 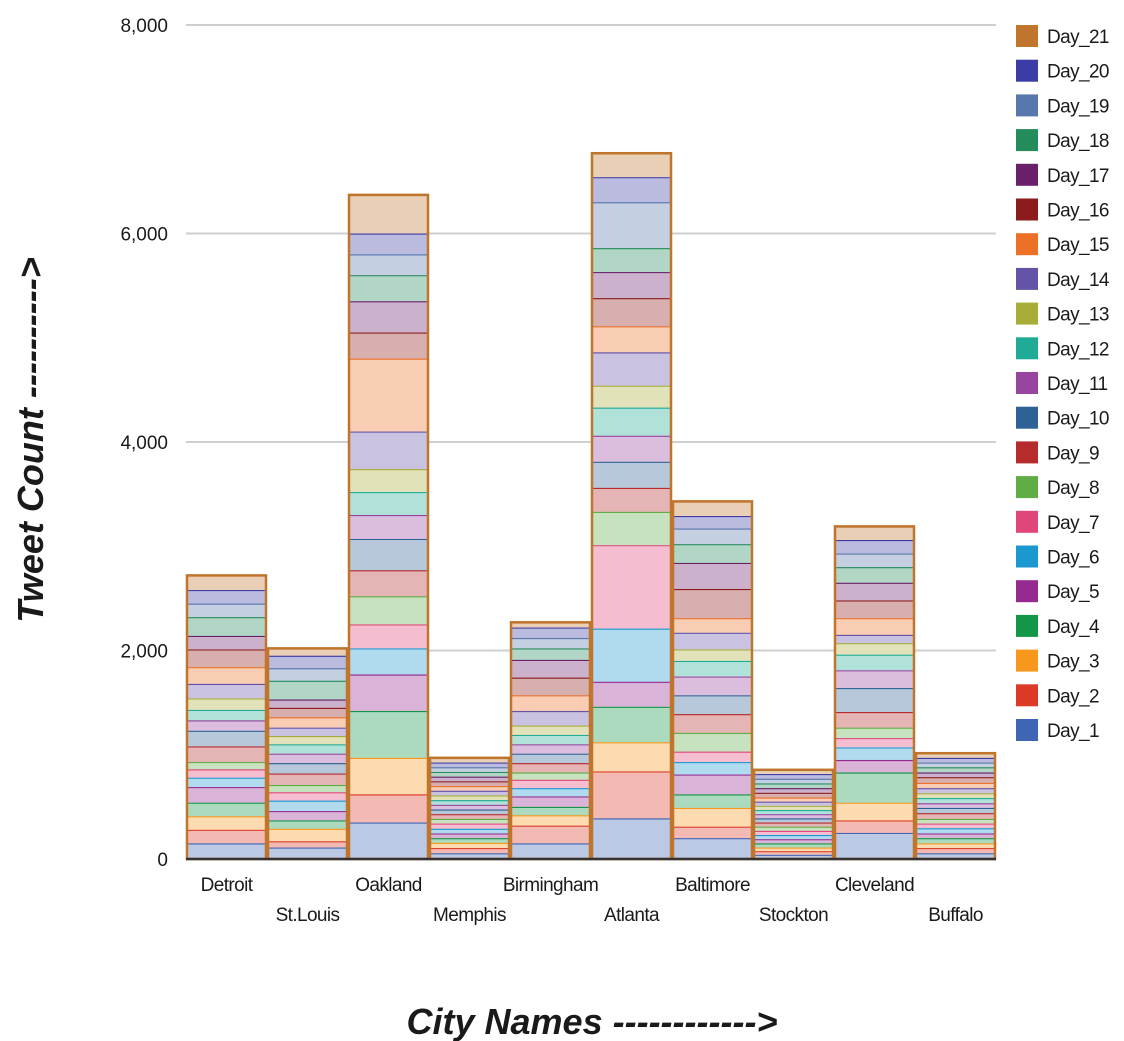 I want to click on bar-stack-baltimore, so click(x=712, y=680).